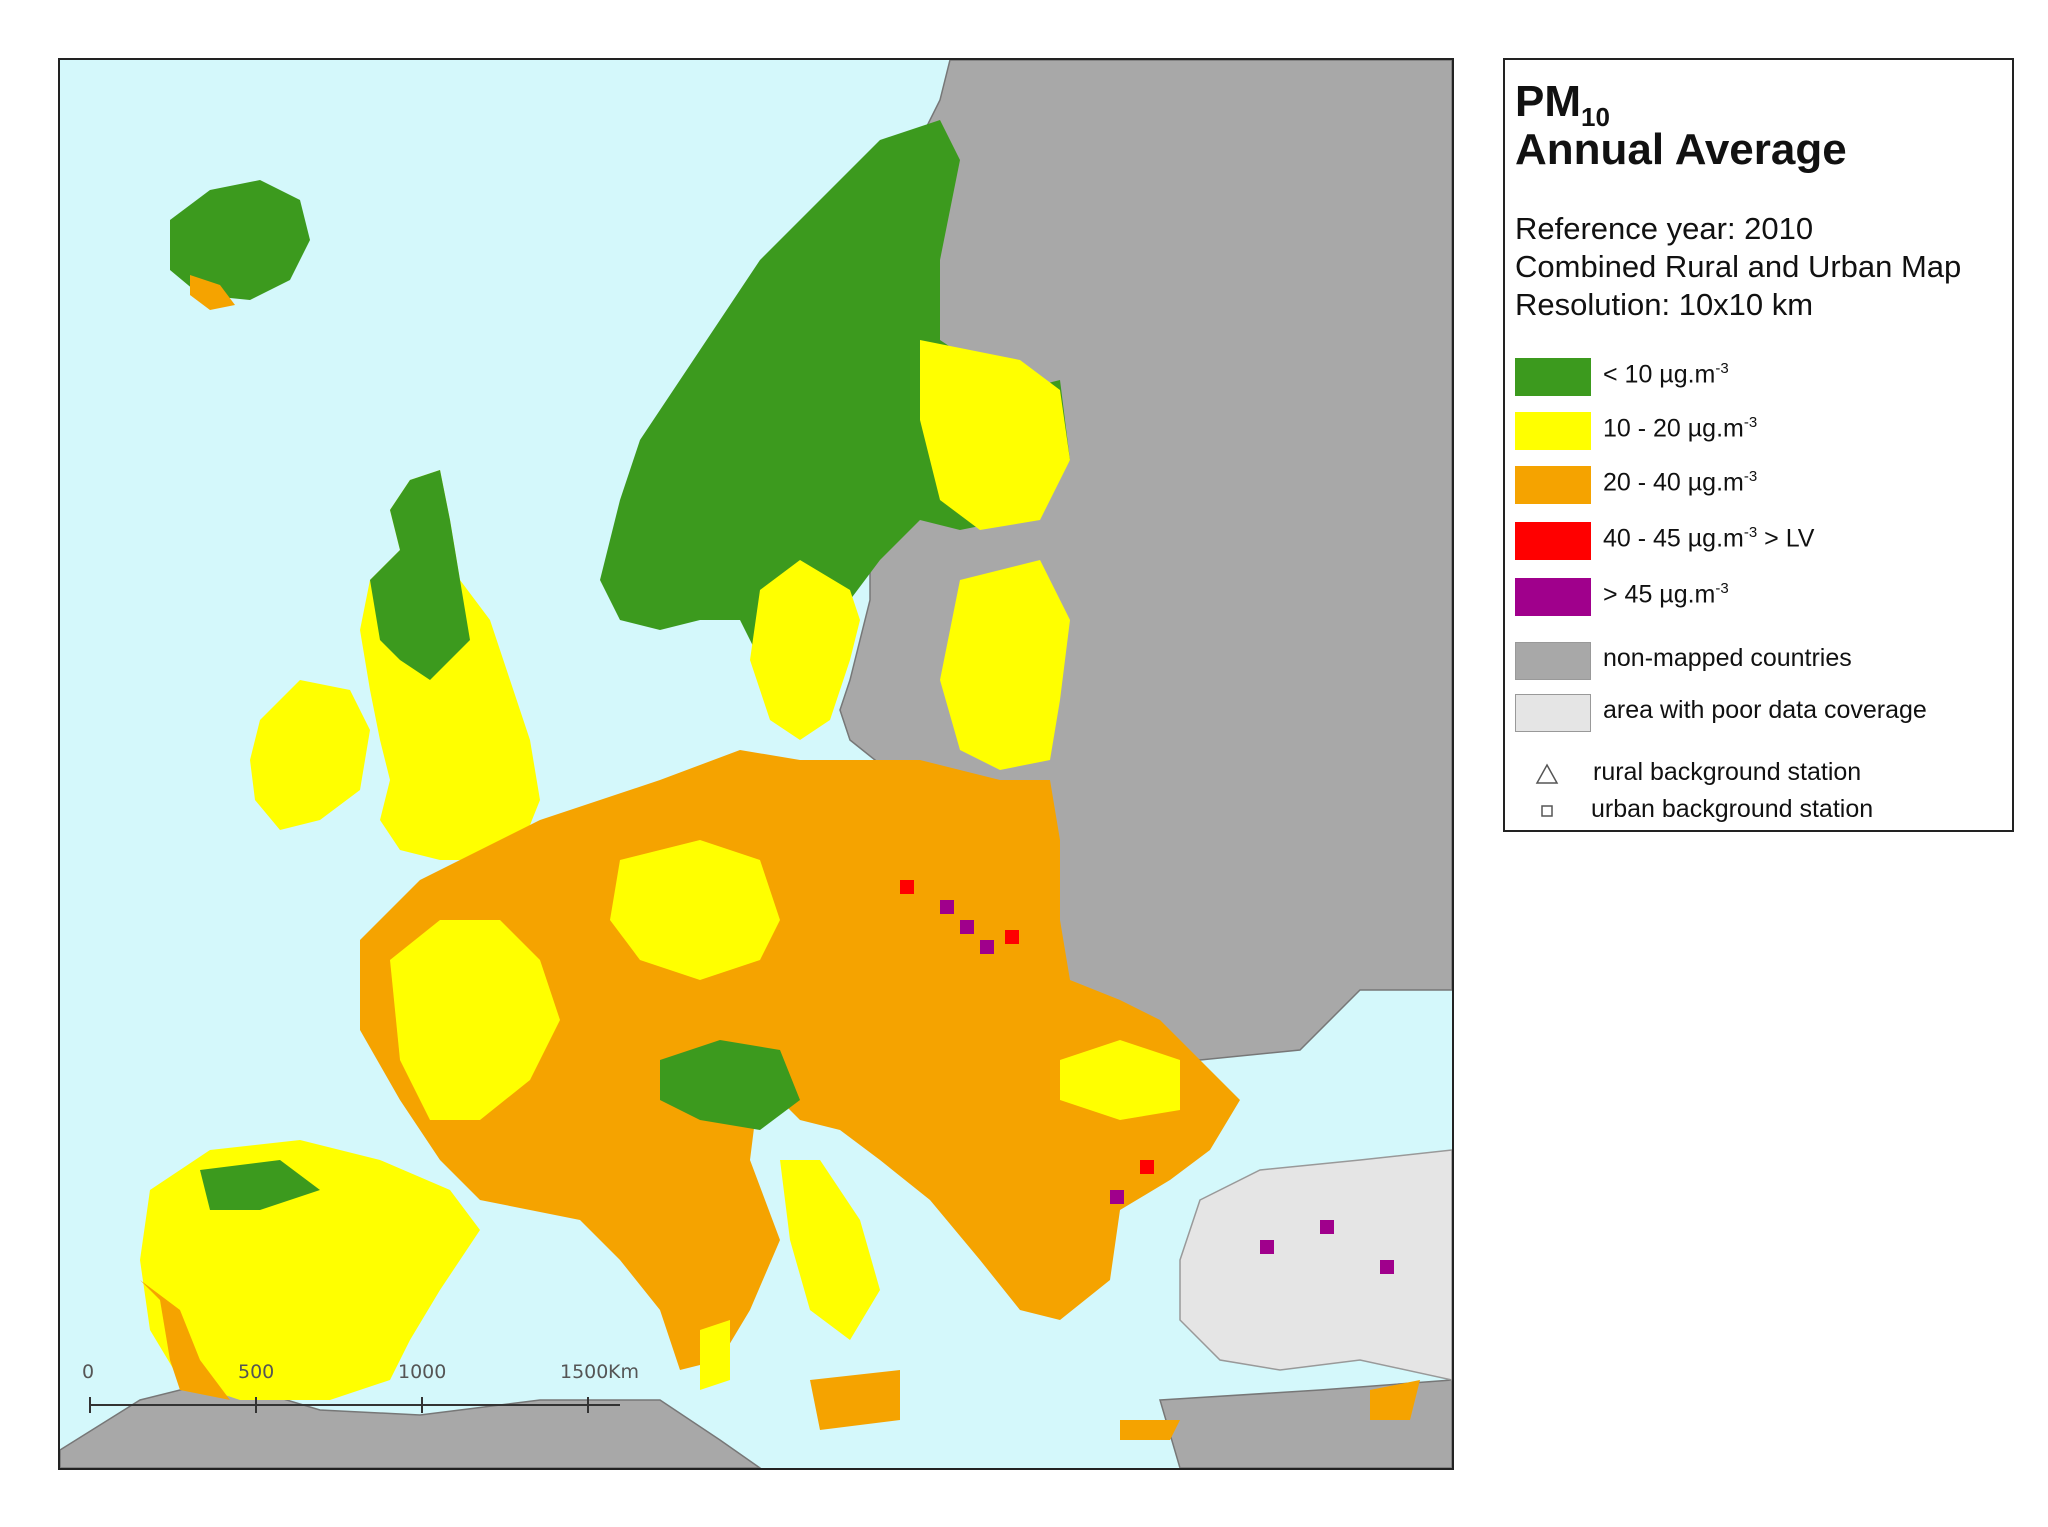  Describe the element at coordinates (835, 420) in the screenshot. I see `scandinavia` at that location.